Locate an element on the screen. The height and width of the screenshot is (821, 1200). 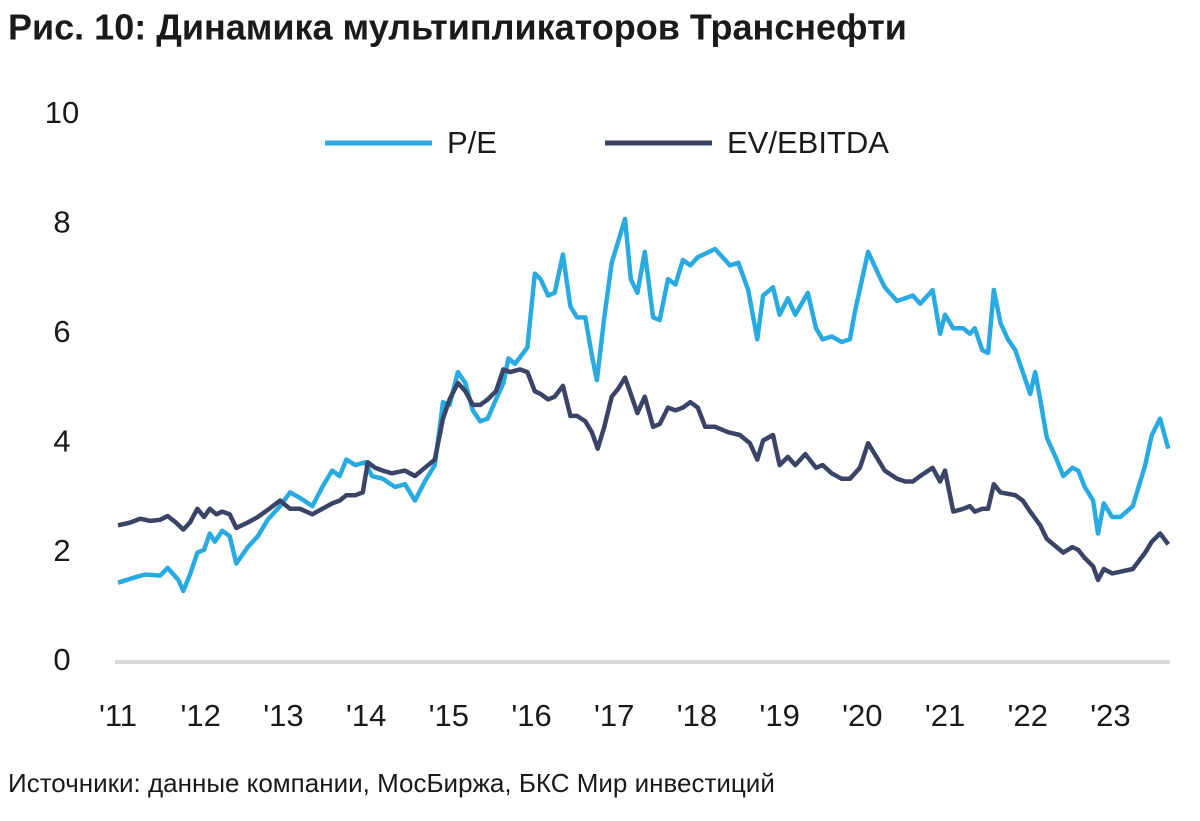
x-tick-label: '11 is located at coordinates (118, 715).